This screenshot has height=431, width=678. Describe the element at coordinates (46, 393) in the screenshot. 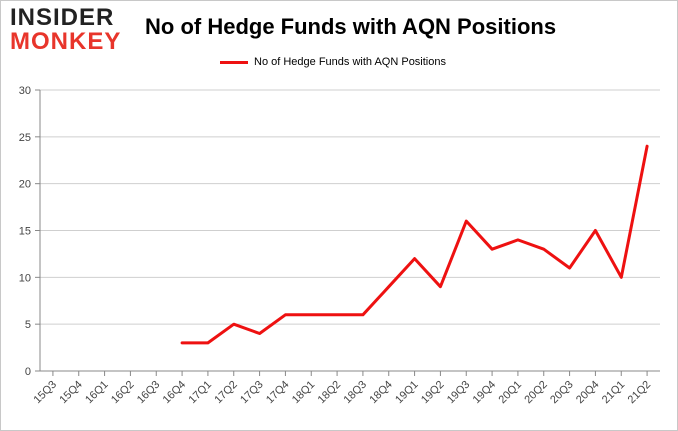

I see `x-tick-label: 15Q3` at that location.